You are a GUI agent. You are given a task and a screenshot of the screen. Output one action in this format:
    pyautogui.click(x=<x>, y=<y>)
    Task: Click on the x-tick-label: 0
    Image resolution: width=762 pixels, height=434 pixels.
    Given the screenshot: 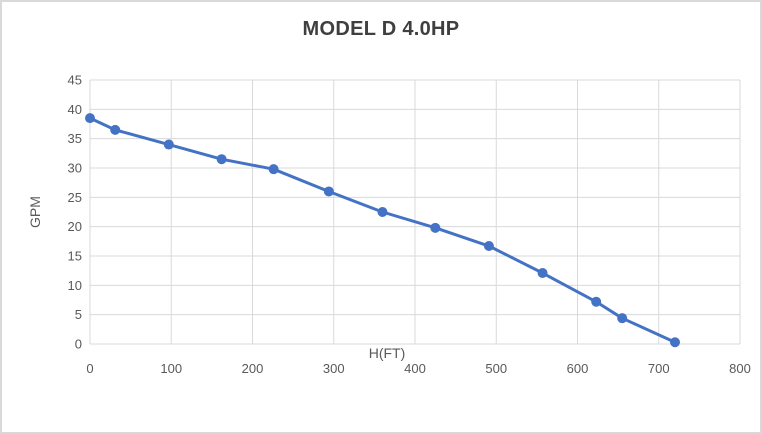 What is the action you would take?
    pyautogui.click(x=89, y=368)
    